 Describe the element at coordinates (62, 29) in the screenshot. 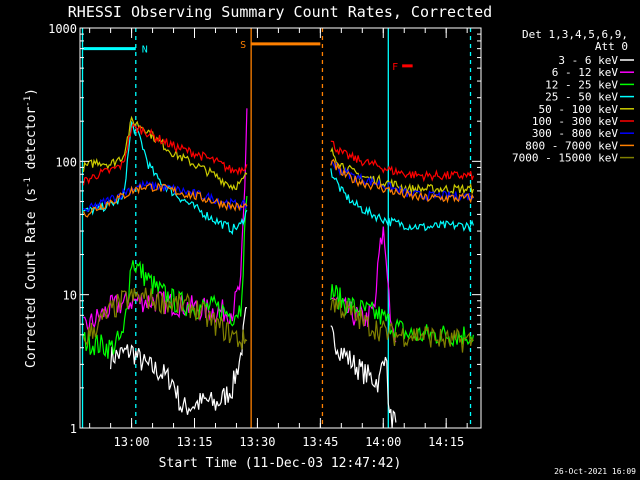

I see `y-tick-label: 1000` at that location.